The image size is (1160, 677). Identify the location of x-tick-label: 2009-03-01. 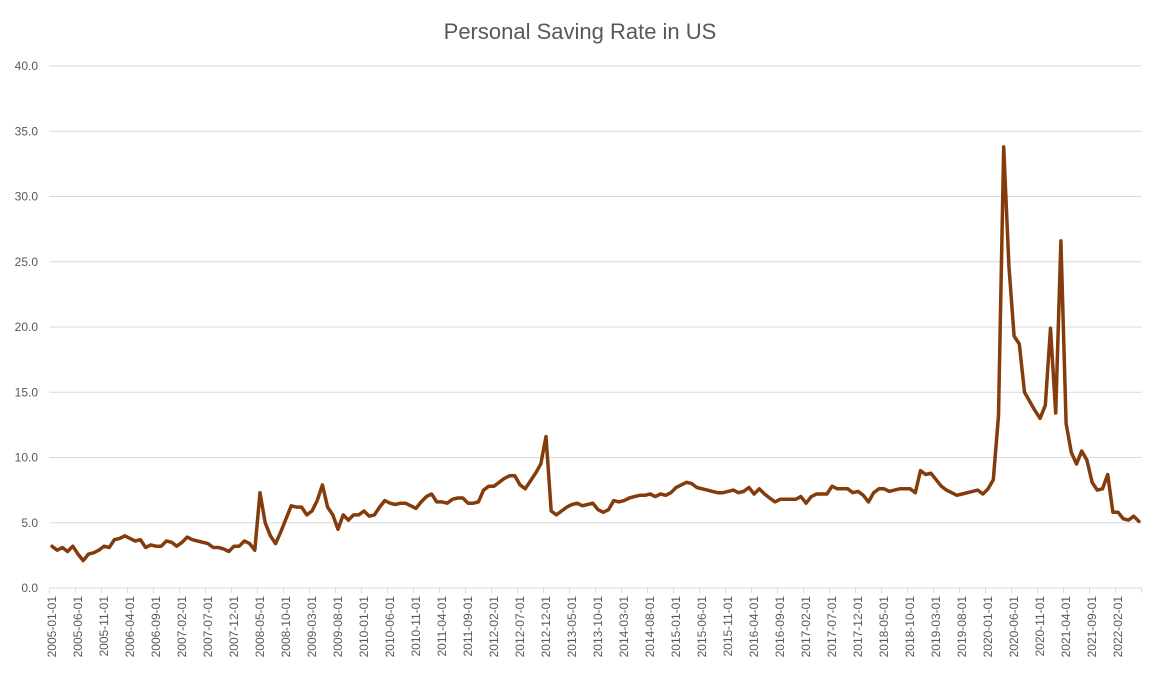
(312, 627).